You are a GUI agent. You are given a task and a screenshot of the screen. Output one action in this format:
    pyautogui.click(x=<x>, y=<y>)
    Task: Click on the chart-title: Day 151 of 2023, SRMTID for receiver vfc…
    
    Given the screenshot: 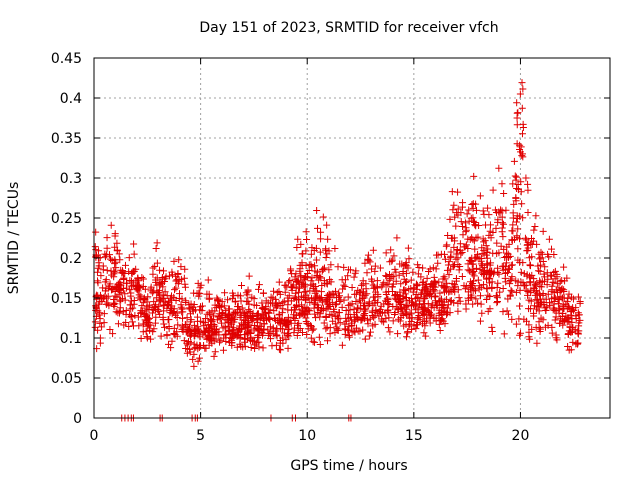 What is the action you would take?
    pyautogui.click(x=348, y=28)
    